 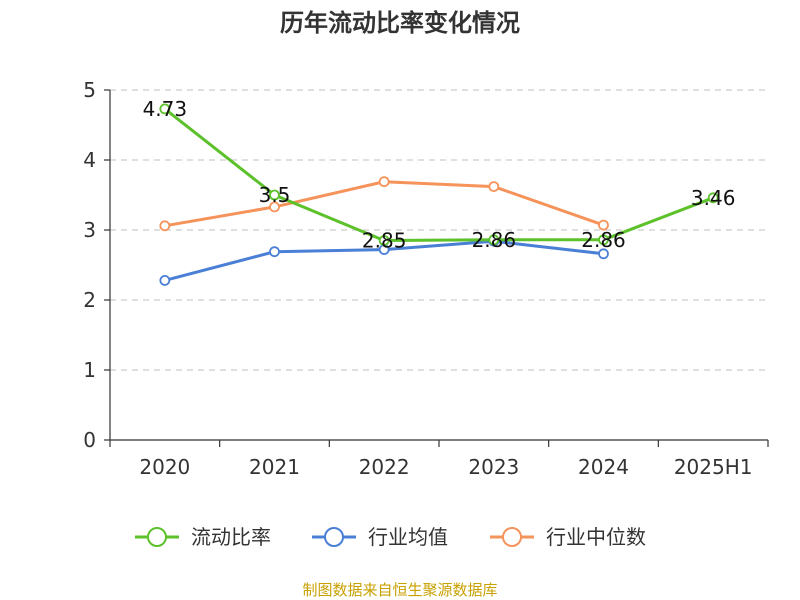 What do you see at coordinates (596, 537) in the screenshot?
I see `legend-label: 行业中位数` at bounding box center [596, 537].